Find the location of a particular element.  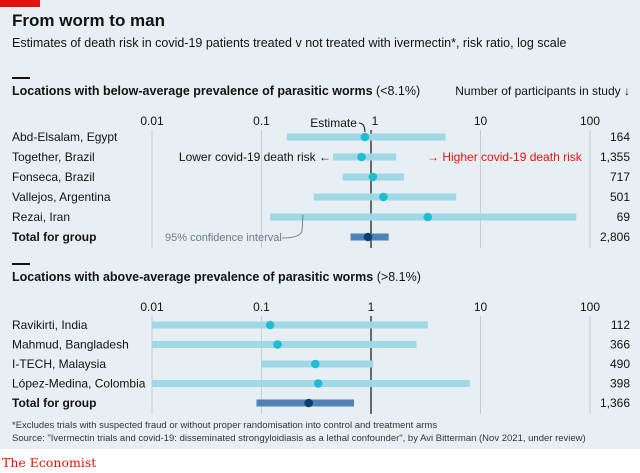

study-name: Together is located at coordinates (35, 157).